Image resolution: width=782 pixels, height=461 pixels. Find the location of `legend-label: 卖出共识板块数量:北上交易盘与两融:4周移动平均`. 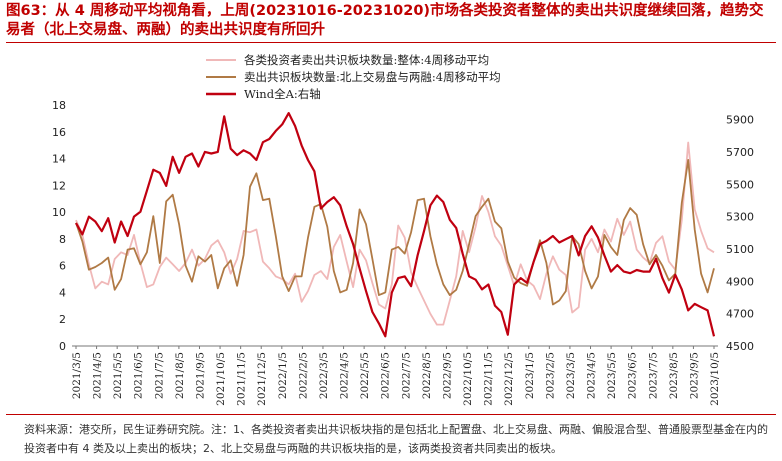

legend-label: 卖出共识板块数量:北上交易盘与两融:4周移动平均 is located at coordinates (372, 77).